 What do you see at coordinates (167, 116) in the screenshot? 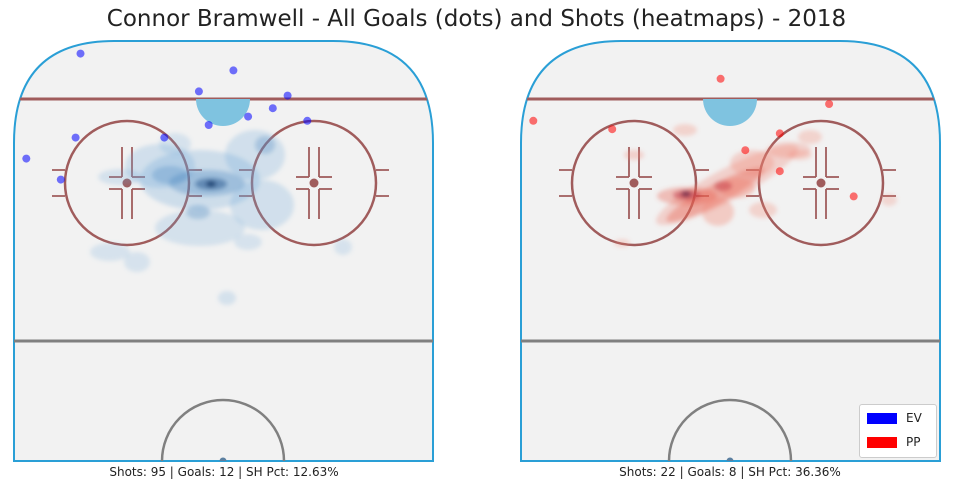
I see `ev-goal-dots` at bounding box center [167, 116].